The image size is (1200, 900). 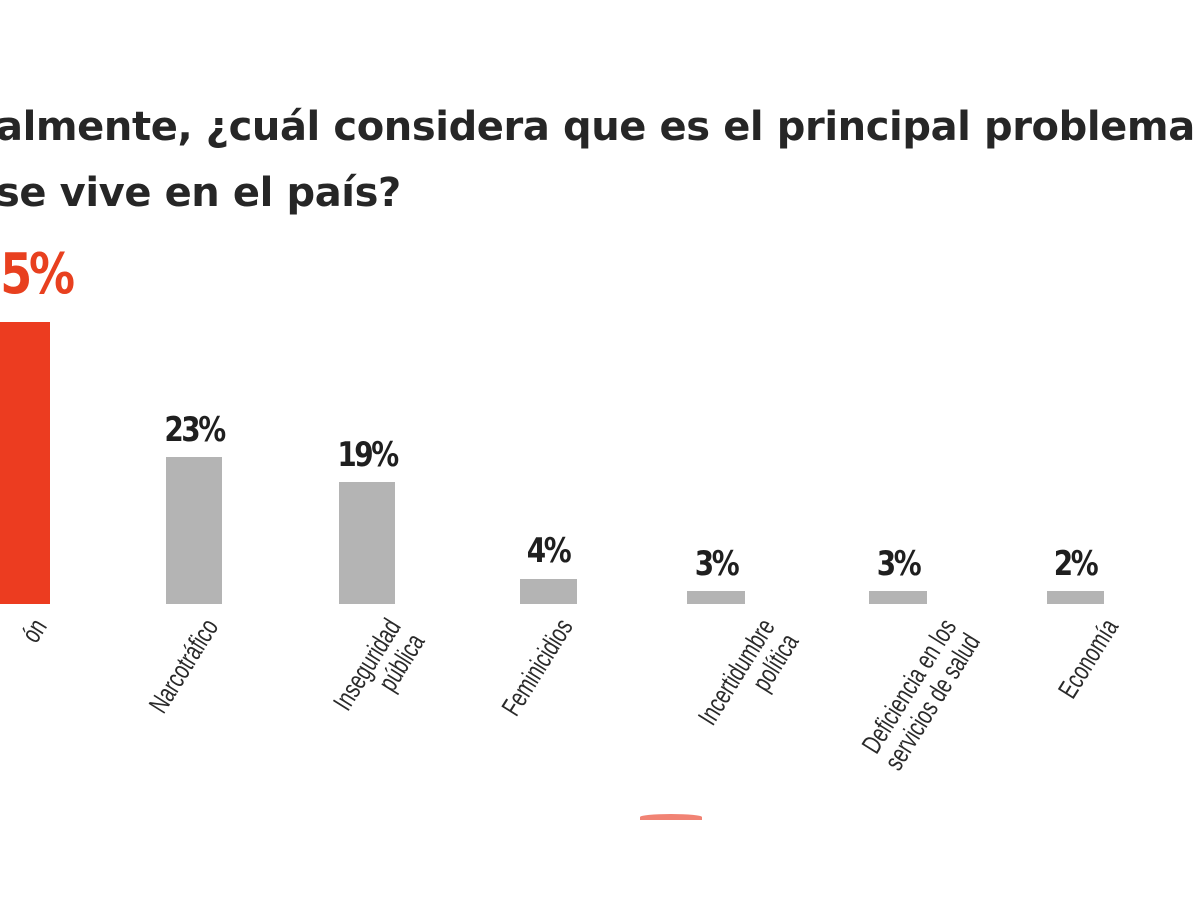 I want to click on bar-highlighted, so click(x=25, y=463).